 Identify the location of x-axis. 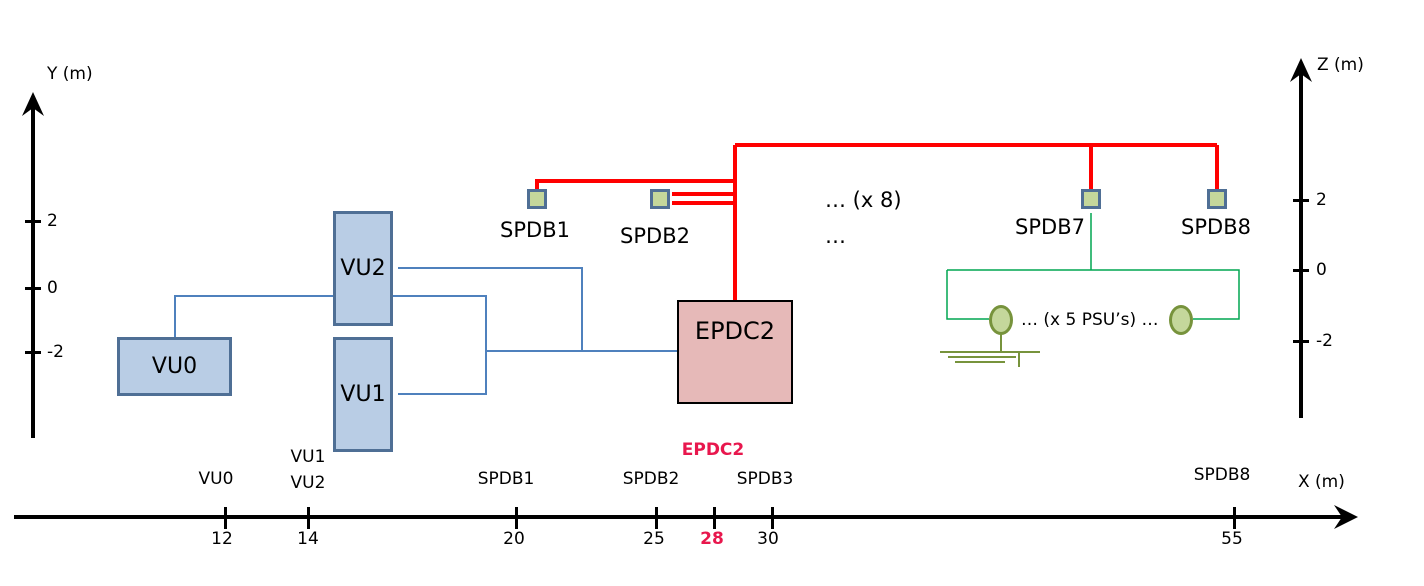
(686, 517).